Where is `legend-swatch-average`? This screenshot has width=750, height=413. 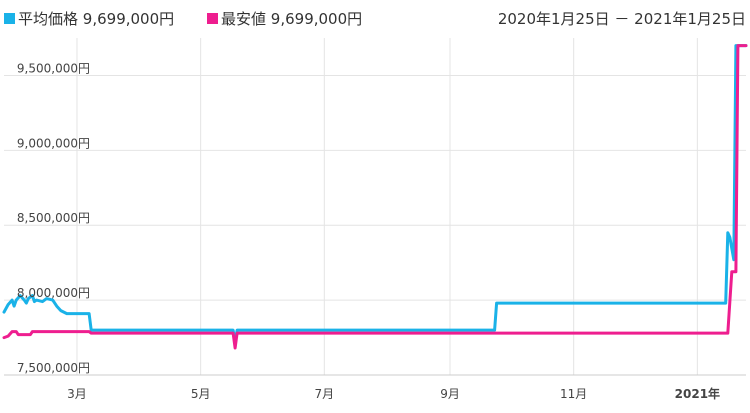 legend-swatch-average is located at coordinates (9, 18).